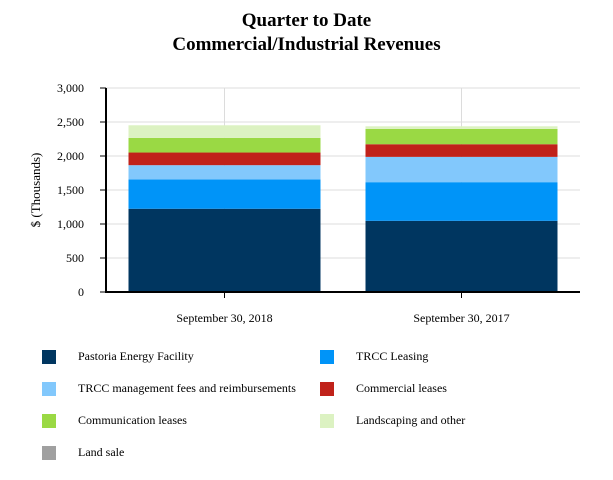  I want to click on y-tick-label: 1,500, so click(70, 190).